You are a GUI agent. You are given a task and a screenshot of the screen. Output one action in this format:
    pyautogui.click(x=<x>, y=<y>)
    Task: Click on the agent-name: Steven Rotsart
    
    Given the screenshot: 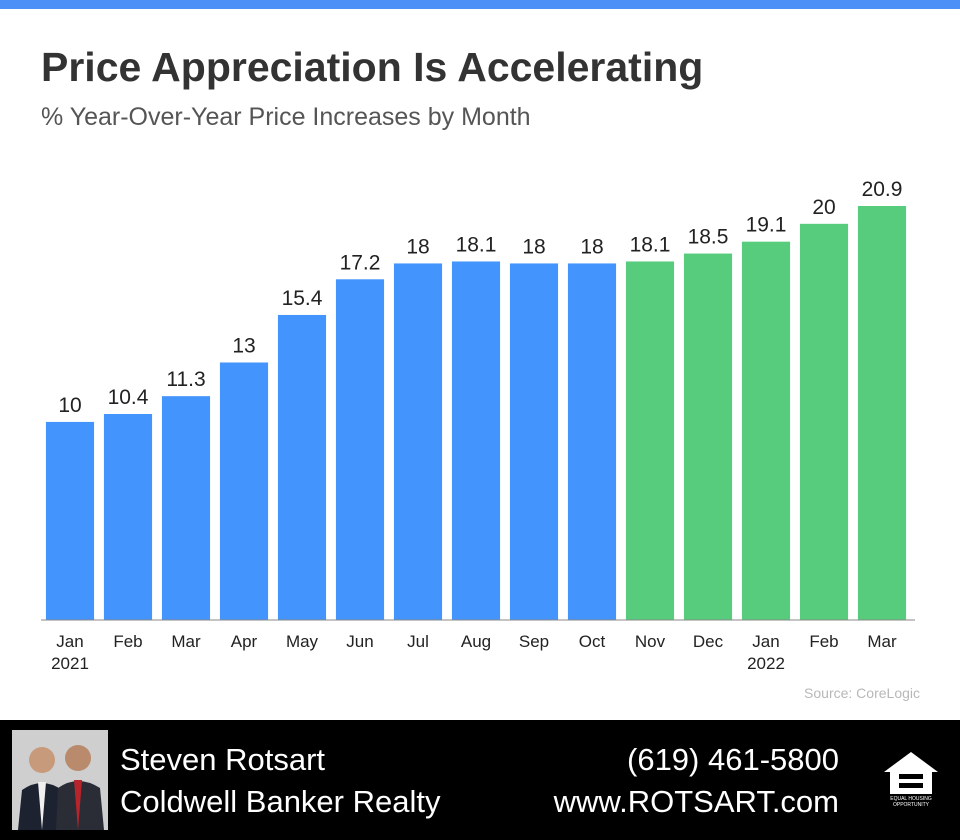 What is the action you would take?
    pyautogui.click(x=223, y=759)
    